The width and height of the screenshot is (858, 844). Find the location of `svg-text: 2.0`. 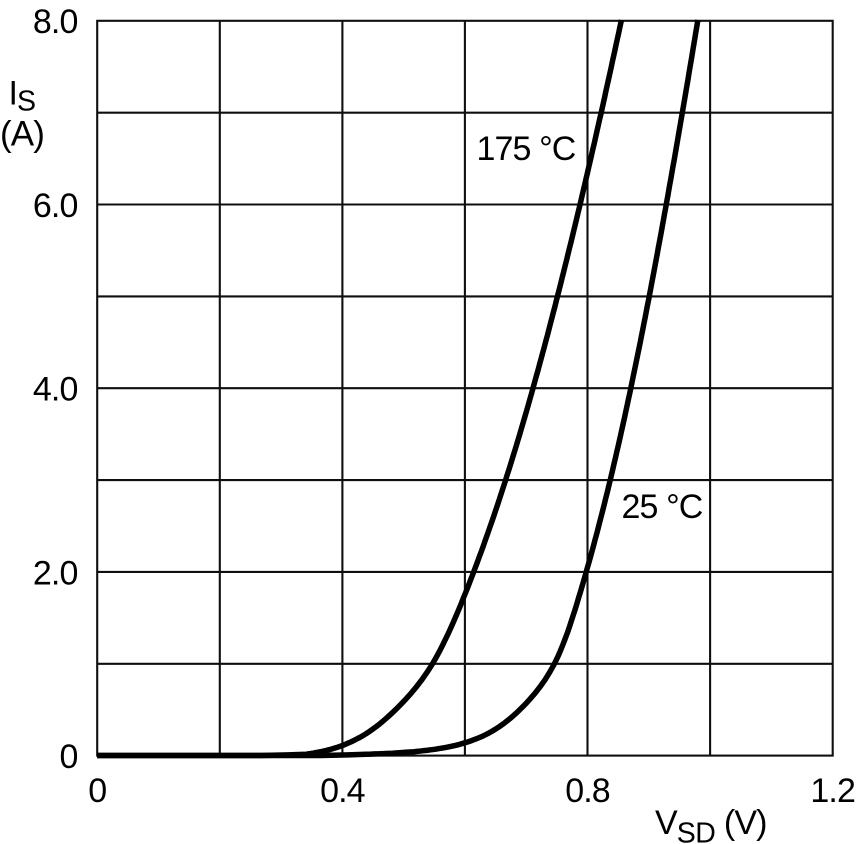

svg-text: 2.0 is located at coordinates (55, 573).